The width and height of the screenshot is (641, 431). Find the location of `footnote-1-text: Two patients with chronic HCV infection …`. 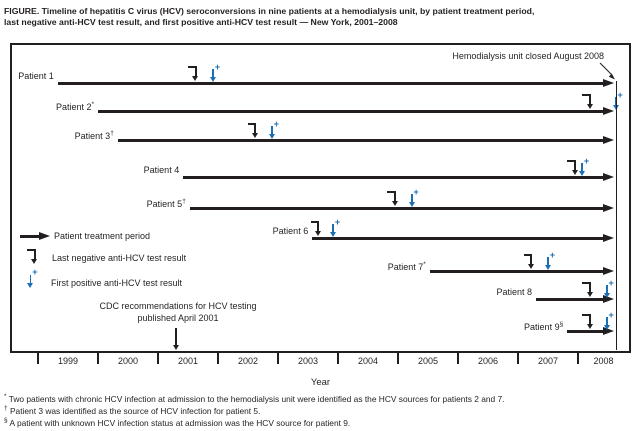

footnote-1-text: Two patients with chronic HCV infection … is located at coordinates (256, 398).